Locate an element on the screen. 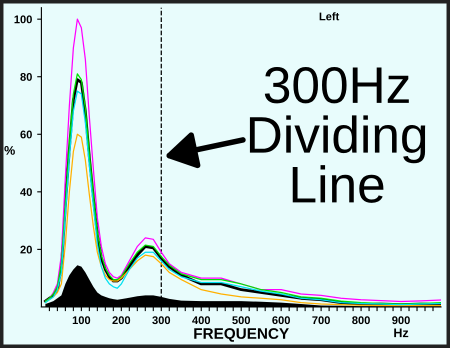 This screenshot has width=450, height=348. x-tick-label: 100 is located at coordinates (81, 320).